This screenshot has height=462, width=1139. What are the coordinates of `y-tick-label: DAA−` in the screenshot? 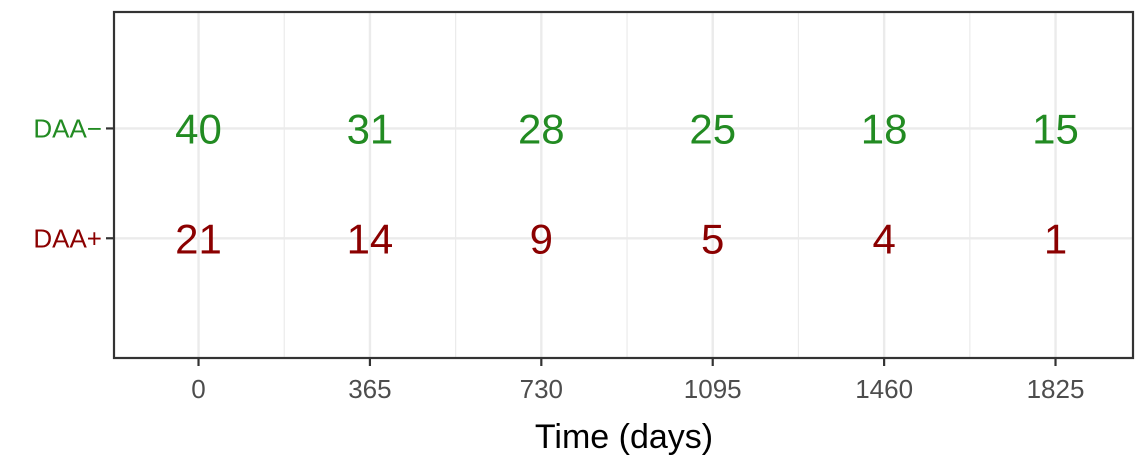 It's located at (67, 128).